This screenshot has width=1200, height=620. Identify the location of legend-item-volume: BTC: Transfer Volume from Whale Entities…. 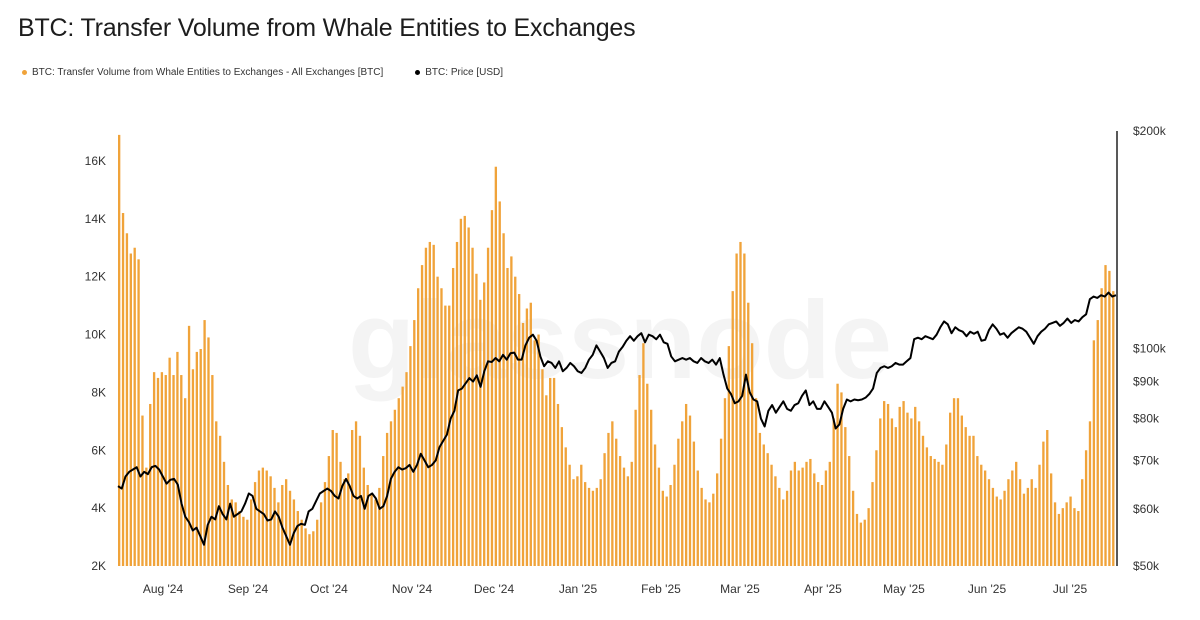
(202, 72).